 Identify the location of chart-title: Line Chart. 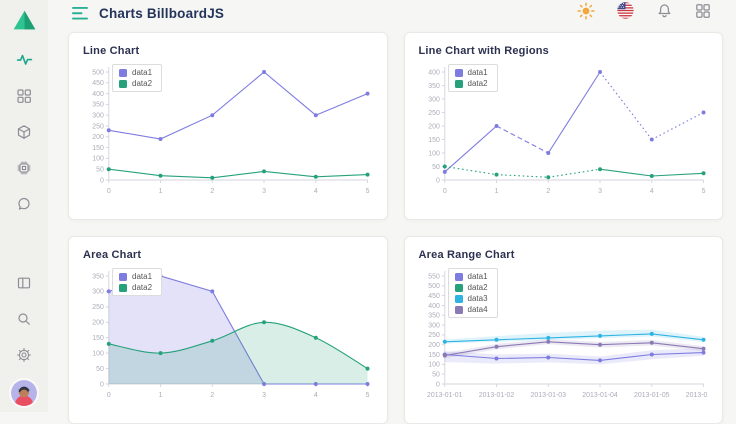
(111, 51).